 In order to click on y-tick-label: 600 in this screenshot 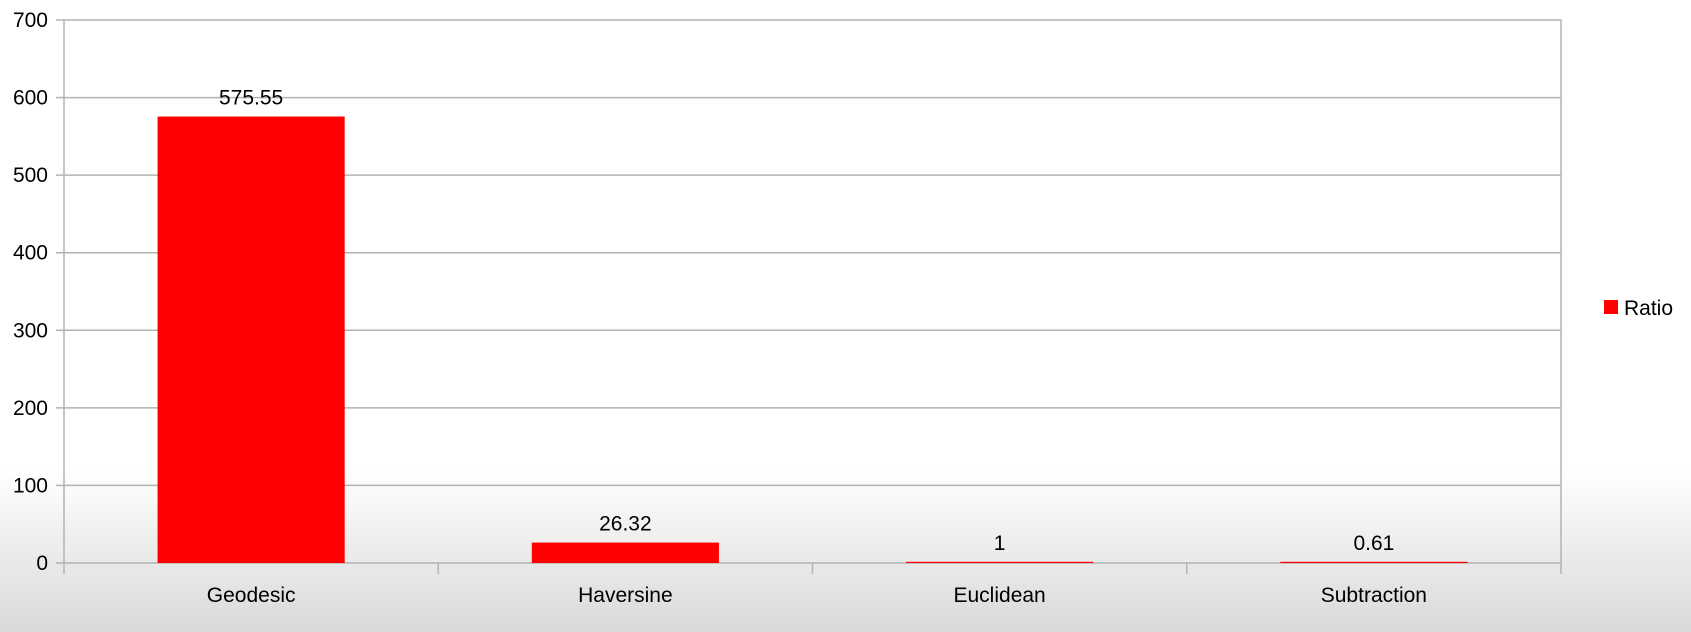, I will do `click(30, 98)`.